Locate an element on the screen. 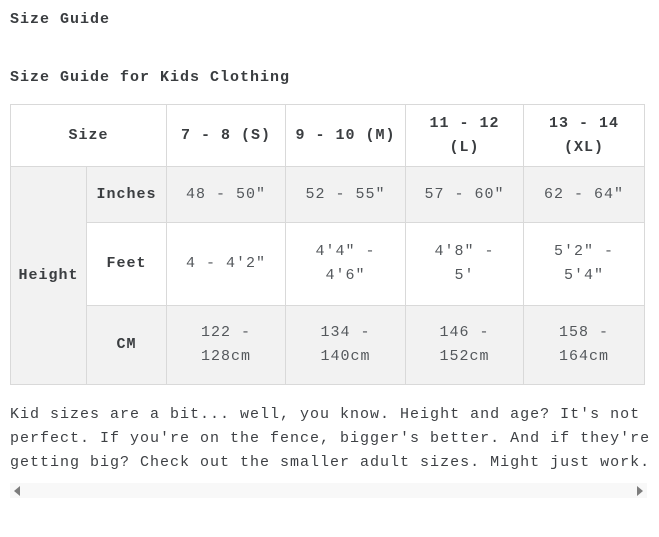 This screenshot has height=537, width=659. size-header-m: 9 - 10 (M) is located at coordinates (346, 135).